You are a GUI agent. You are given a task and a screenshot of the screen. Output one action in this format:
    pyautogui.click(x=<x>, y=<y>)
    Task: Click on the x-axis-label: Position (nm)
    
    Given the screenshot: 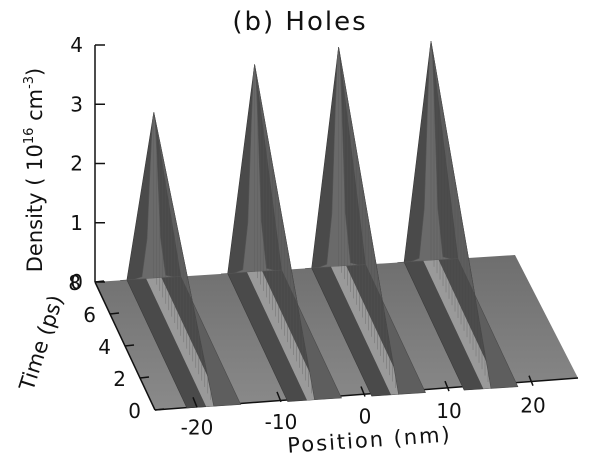 What is the action you would take?
    pyautogui.click(x=370, y=439)
    